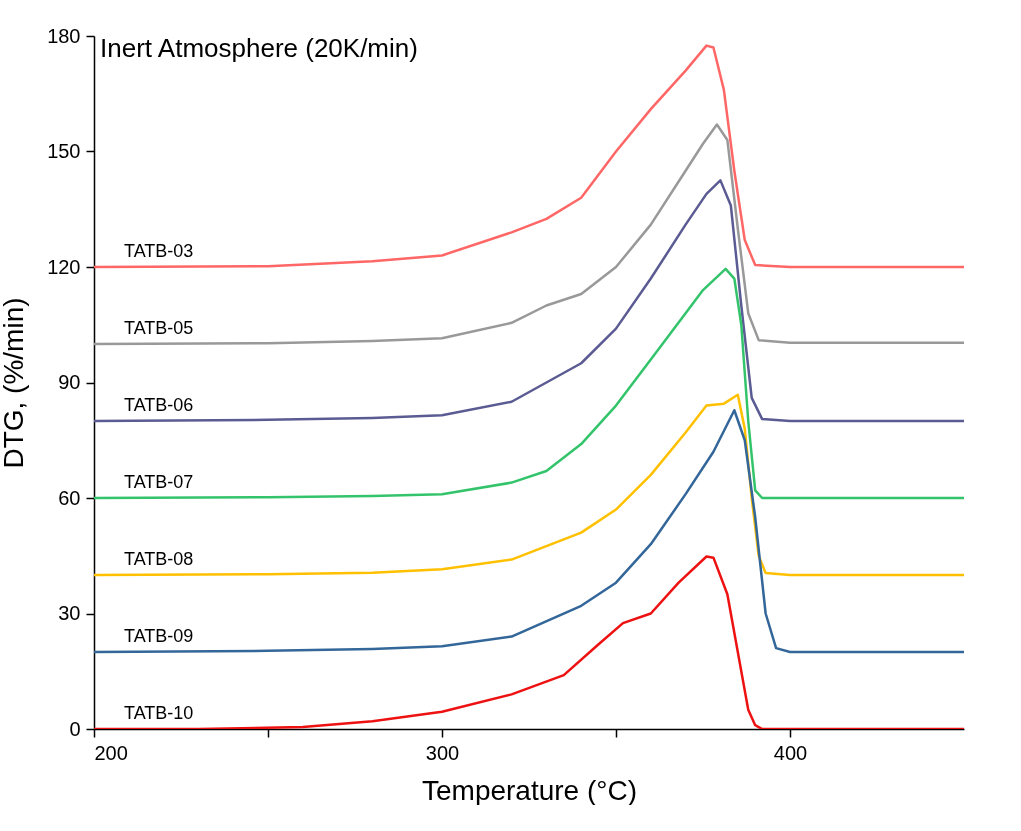 The image size is (1021, 831). What do you see at coordinates (159, 559) in the screenshot?
I see `series-label: TATB-08` at bounding box center [159, 559].